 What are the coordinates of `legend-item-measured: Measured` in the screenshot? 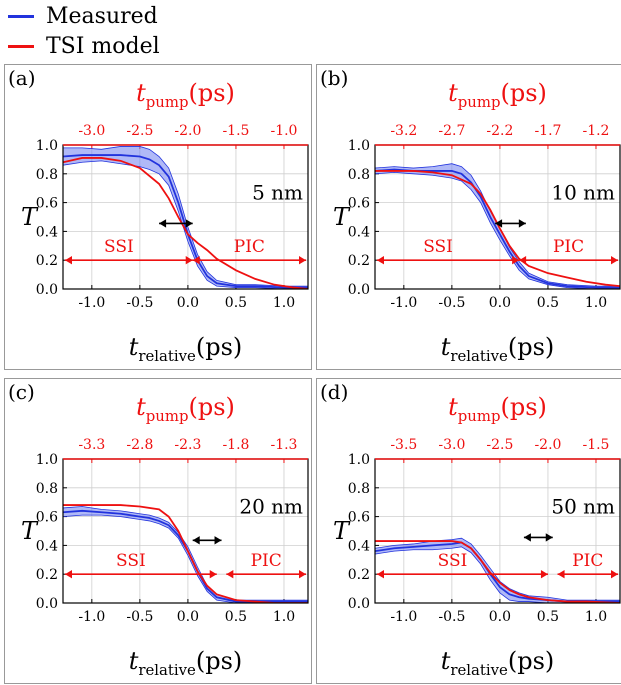 It's located at (83, 16).